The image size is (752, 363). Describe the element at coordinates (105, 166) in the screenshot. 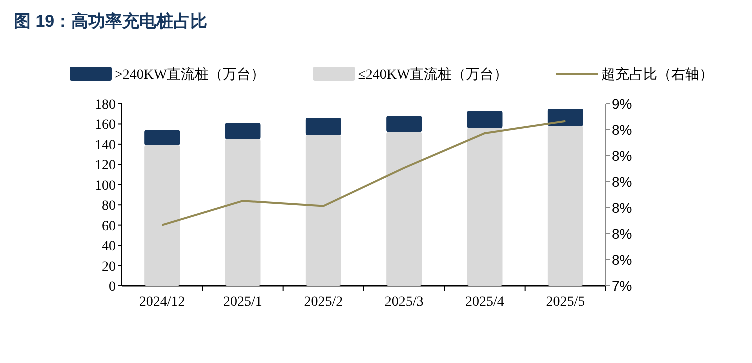

I see `y-tick-label: 120` at that location.